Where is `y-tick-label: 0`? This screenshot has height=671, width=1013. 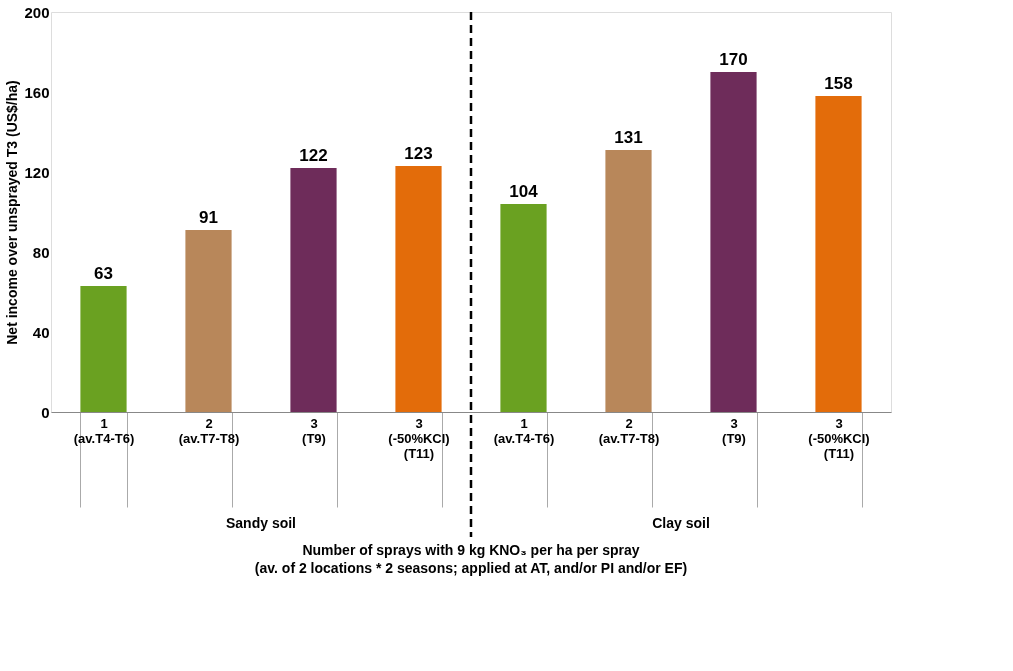
y-tick-label: 0 is located at coordinates (45, 412).